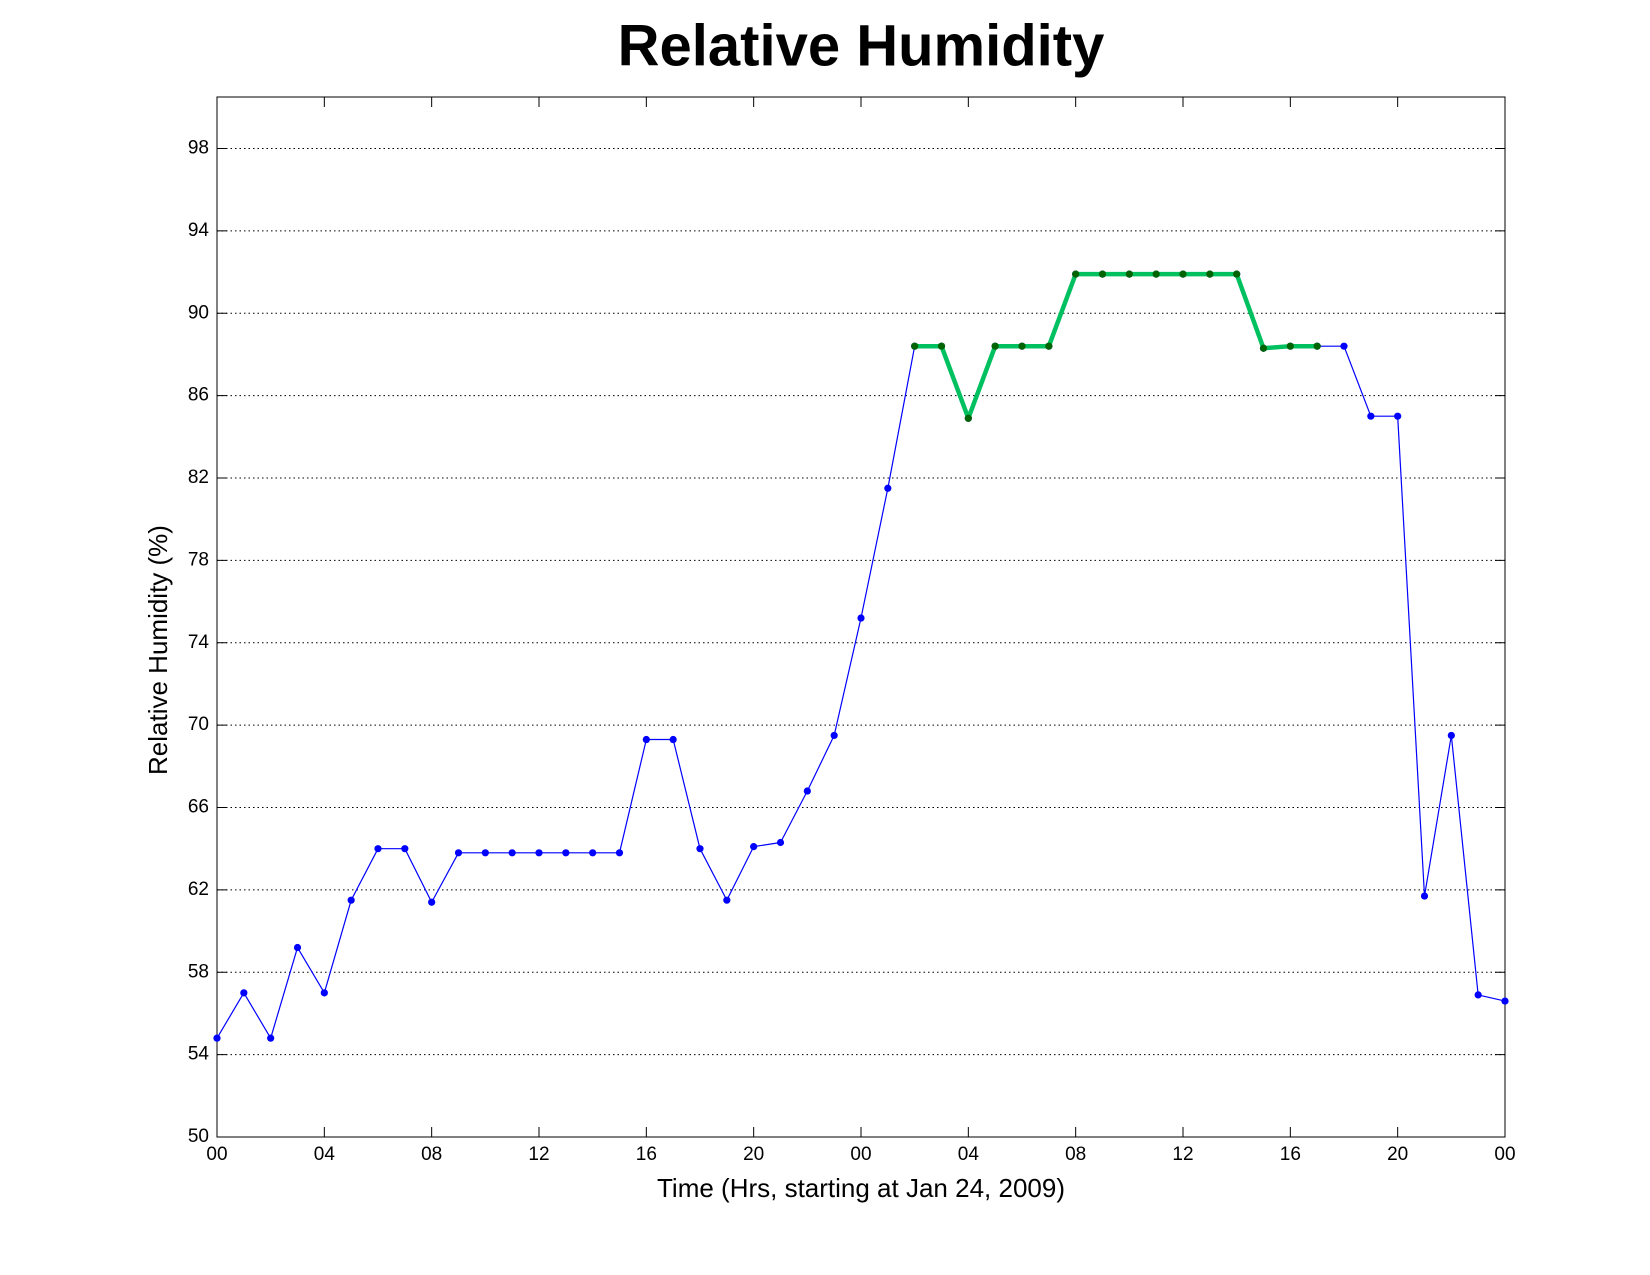 The height and width of the screenshot is (1275, 1650). What do you see at coordinates (861, 1188) in the screenshot?
I see `x-axis-label: Time (Hrs, starting at Jan 24, 2009)` at bounding box center [861, 1188].